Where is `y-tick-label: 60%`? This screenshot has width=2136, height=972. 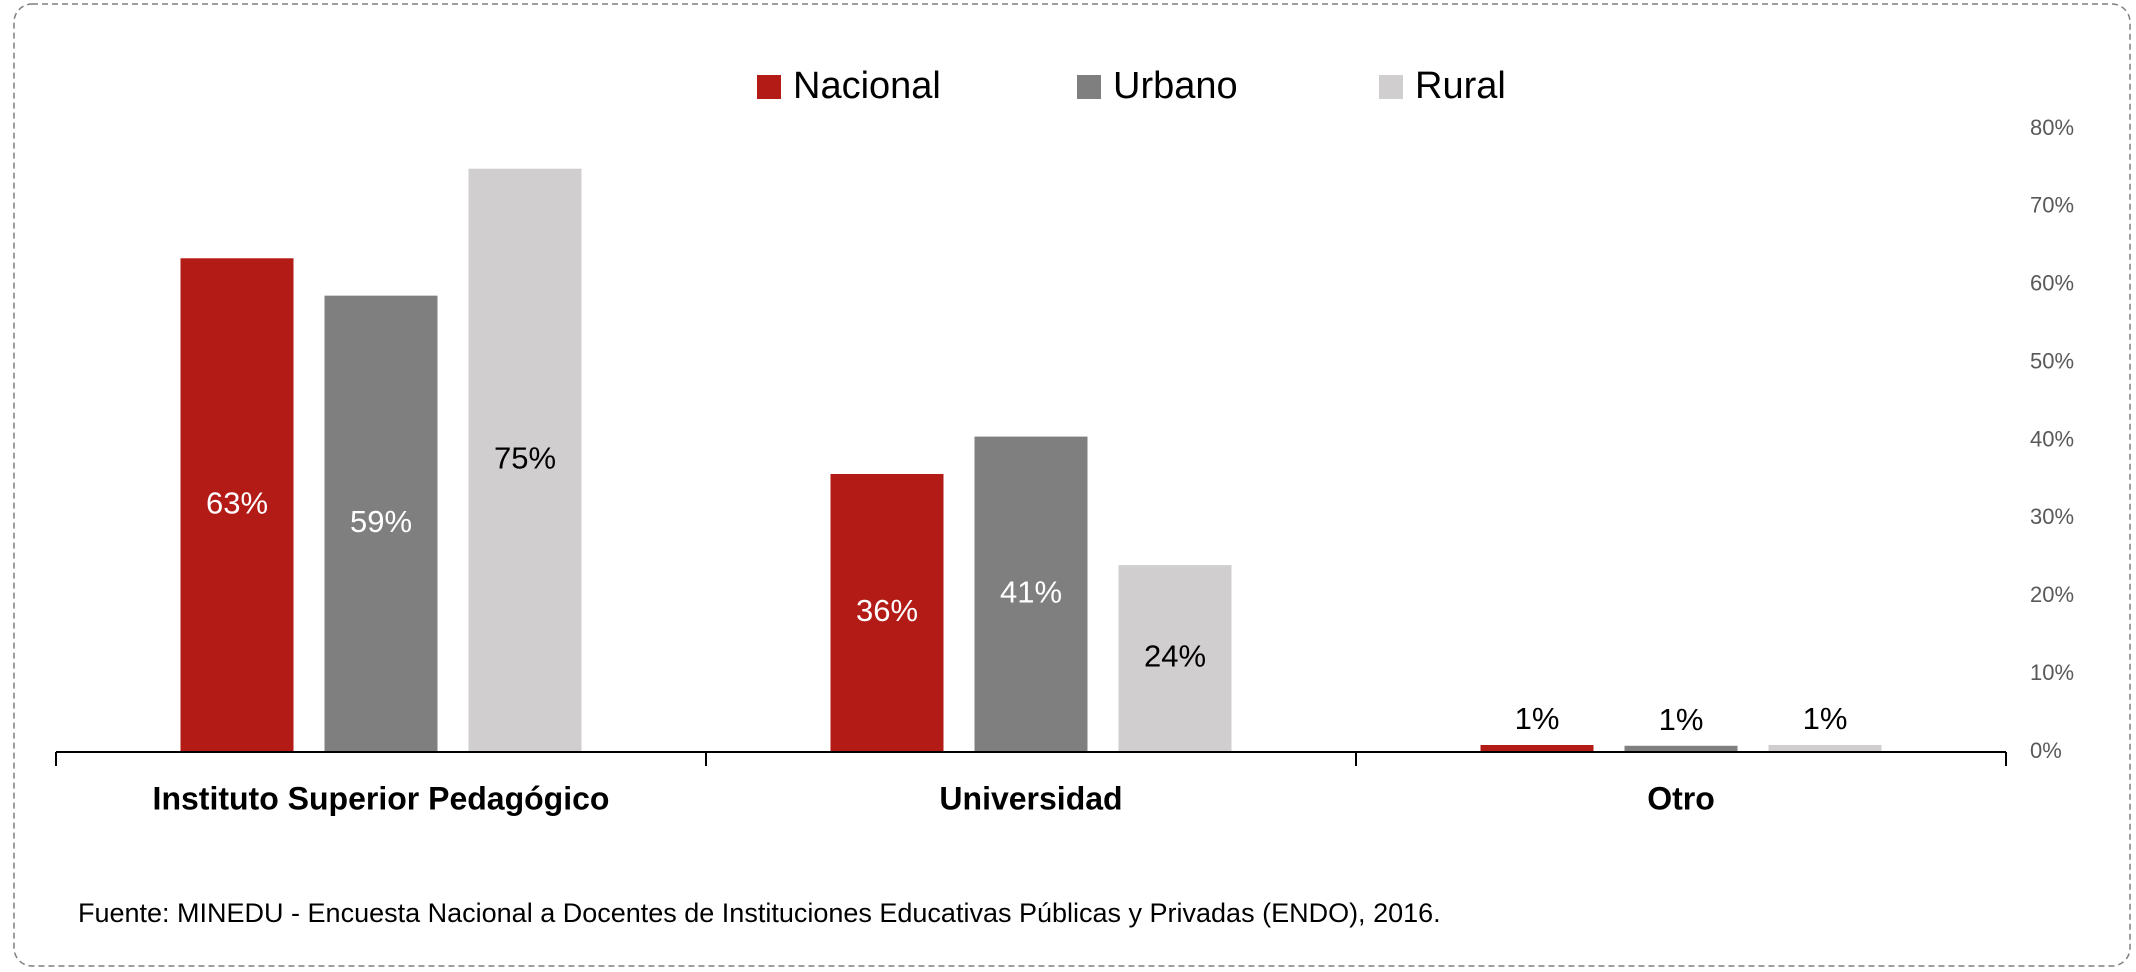
y-tick-label: 60% is located at coordinates (2052, 283).